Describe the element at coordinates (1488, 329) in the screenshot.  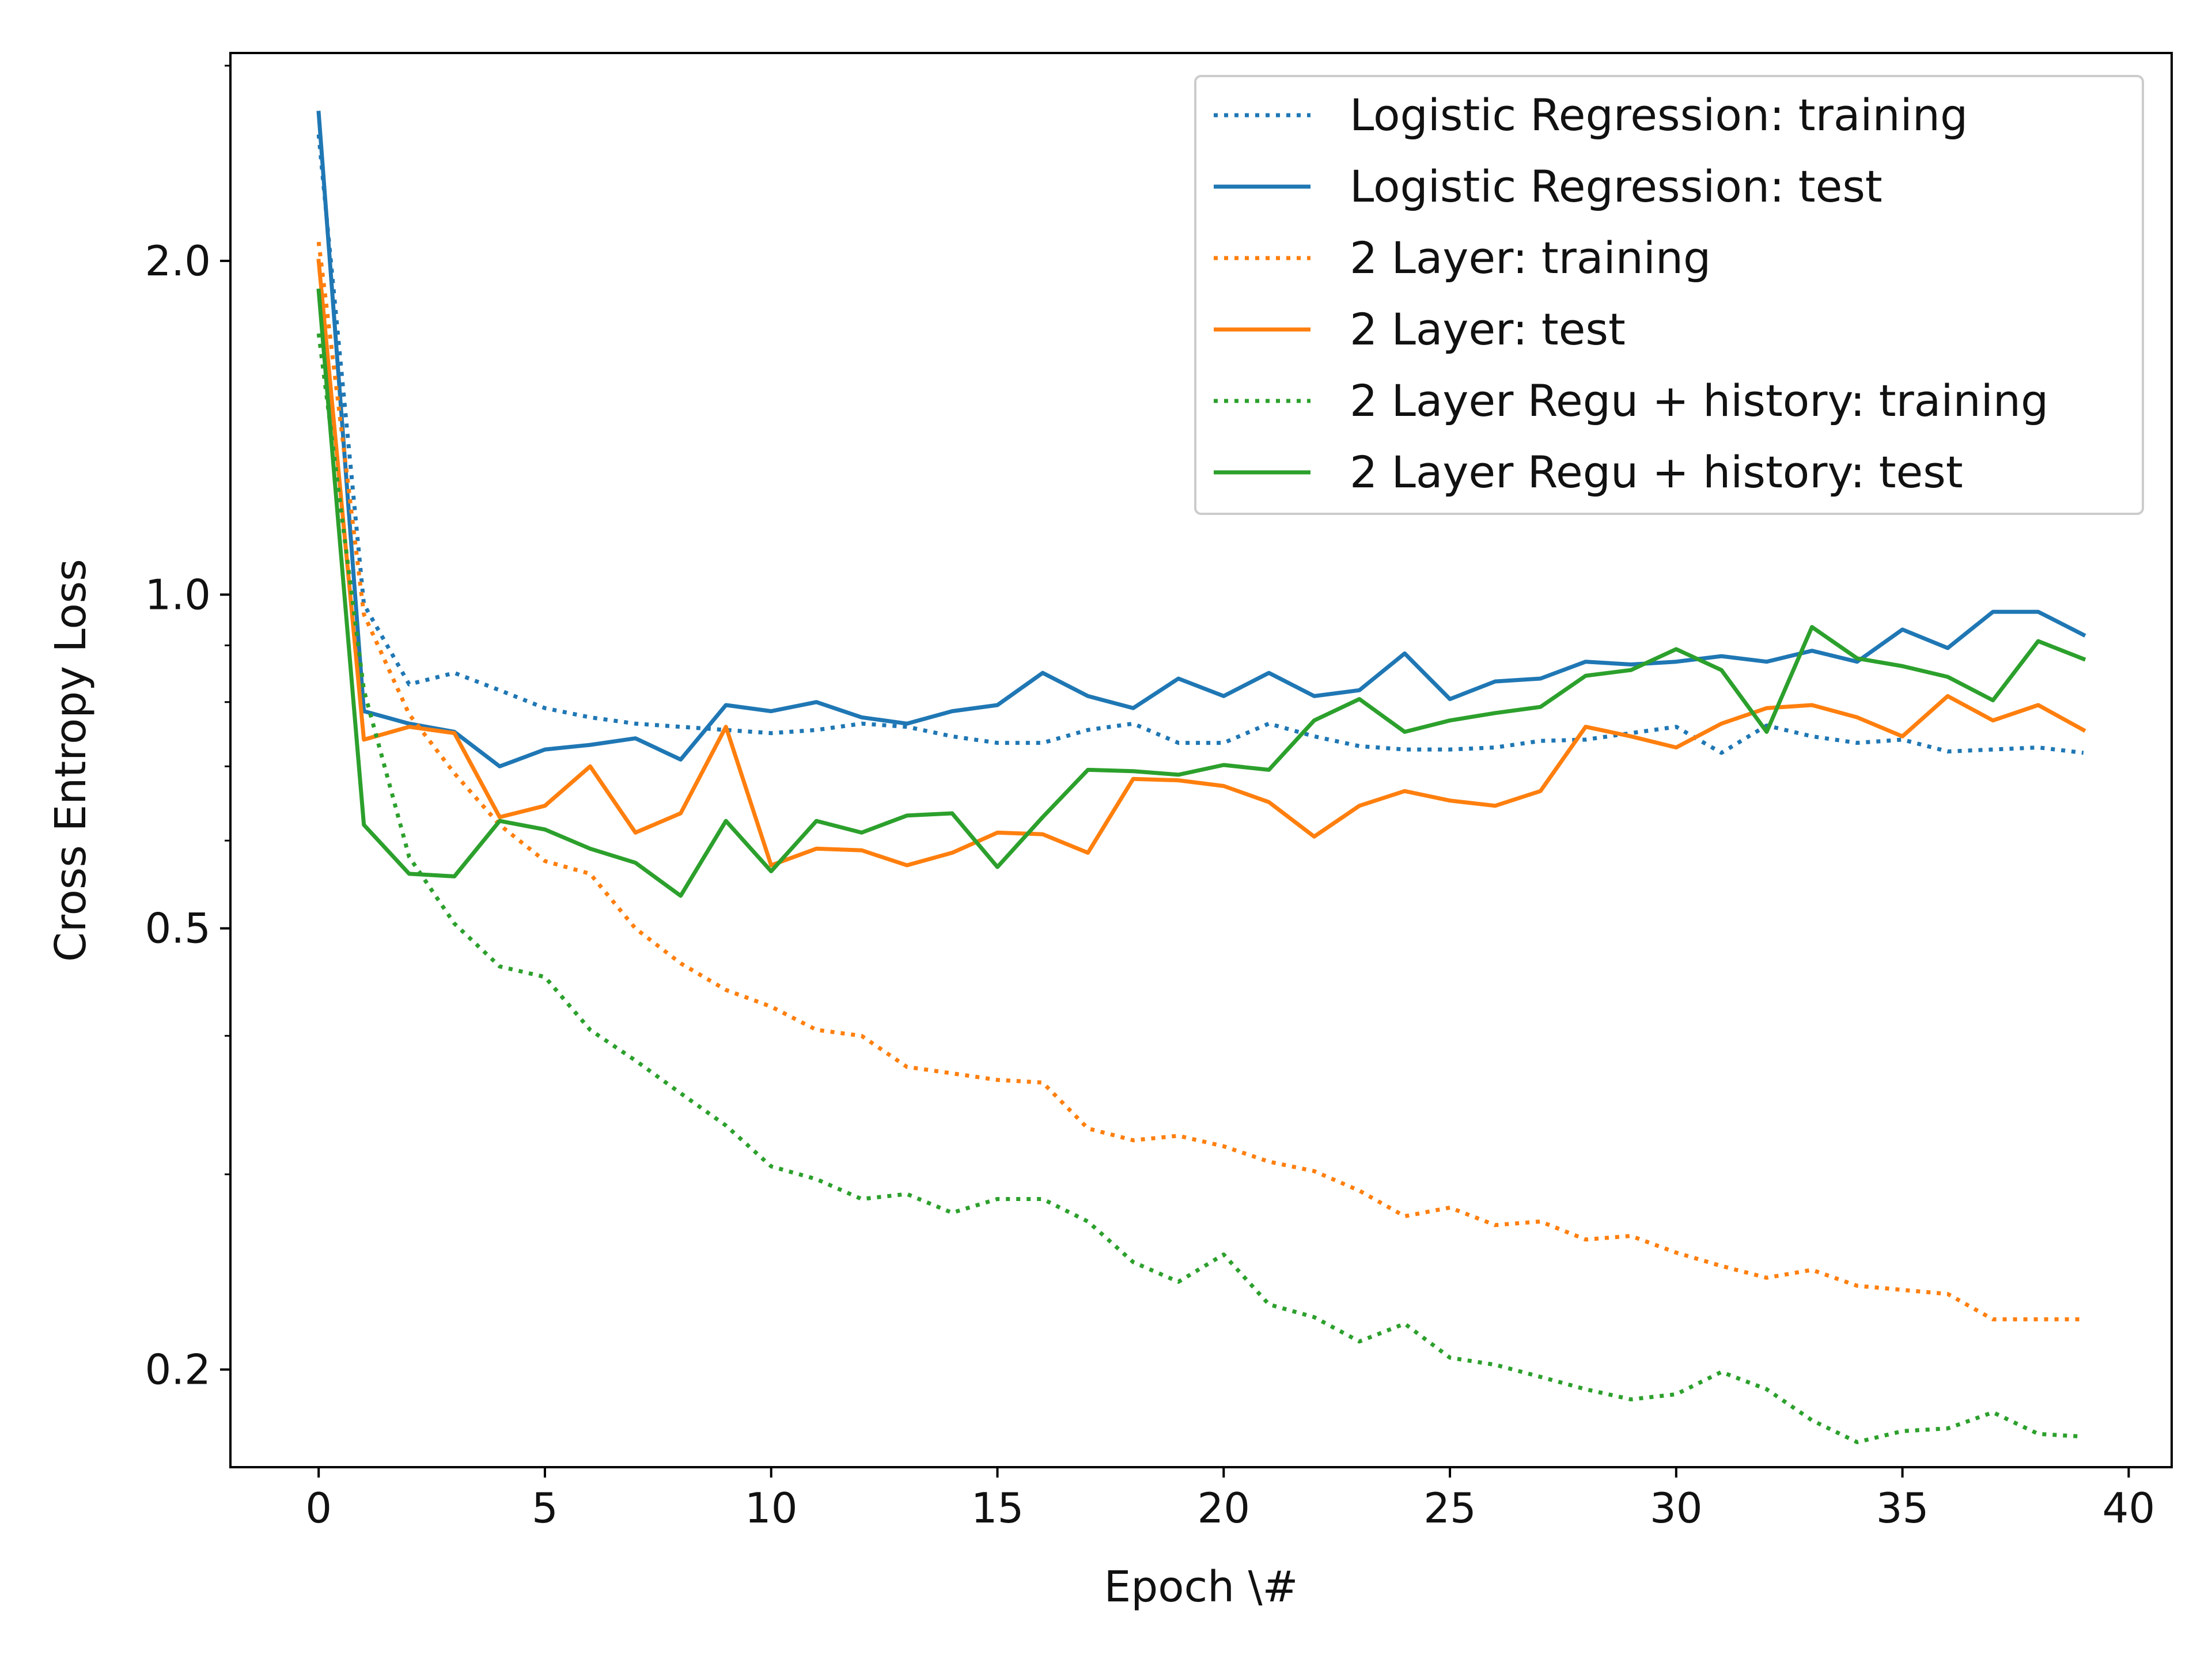
I see `legend-label-4: 2 Layer: test` at that location.